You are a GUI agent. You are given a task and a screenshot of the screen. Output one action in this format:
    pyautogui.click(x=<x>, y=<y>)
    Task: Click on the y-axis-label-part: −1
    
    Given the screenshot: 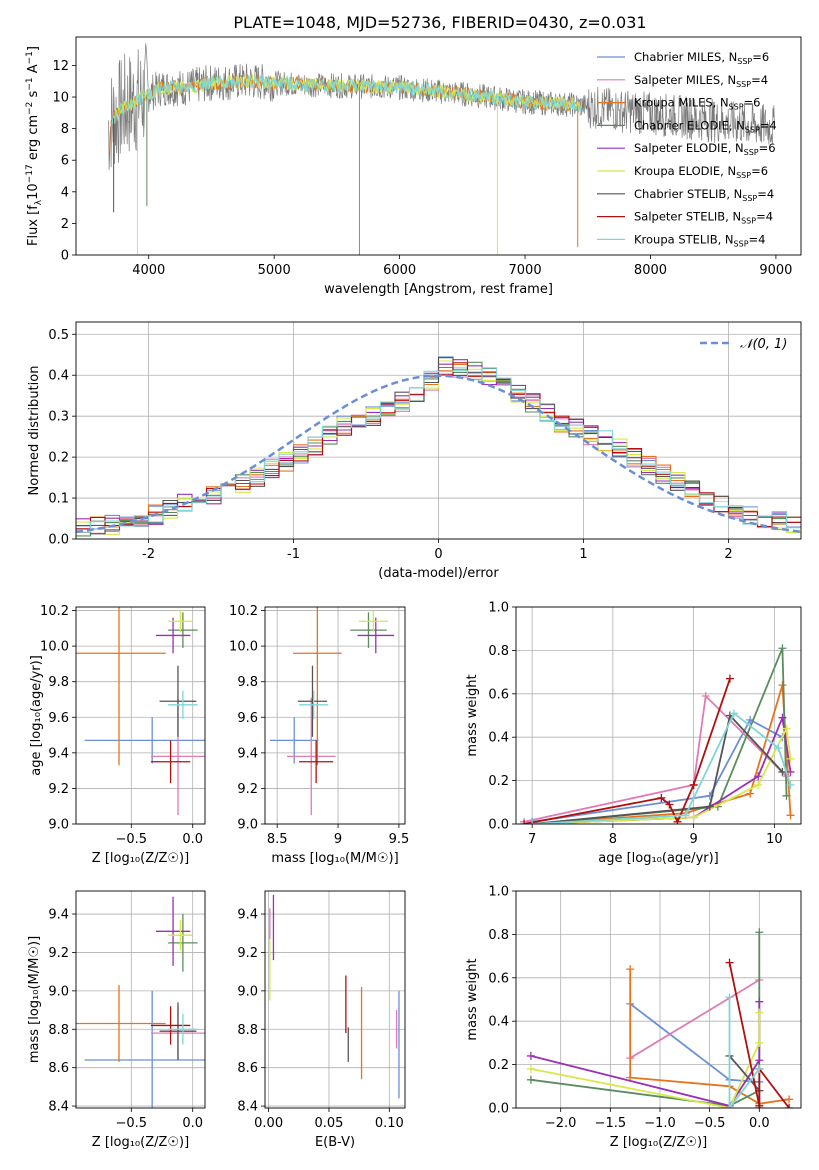 What is the action you would take?
    pyautogui.click(x=30, y=57)
    